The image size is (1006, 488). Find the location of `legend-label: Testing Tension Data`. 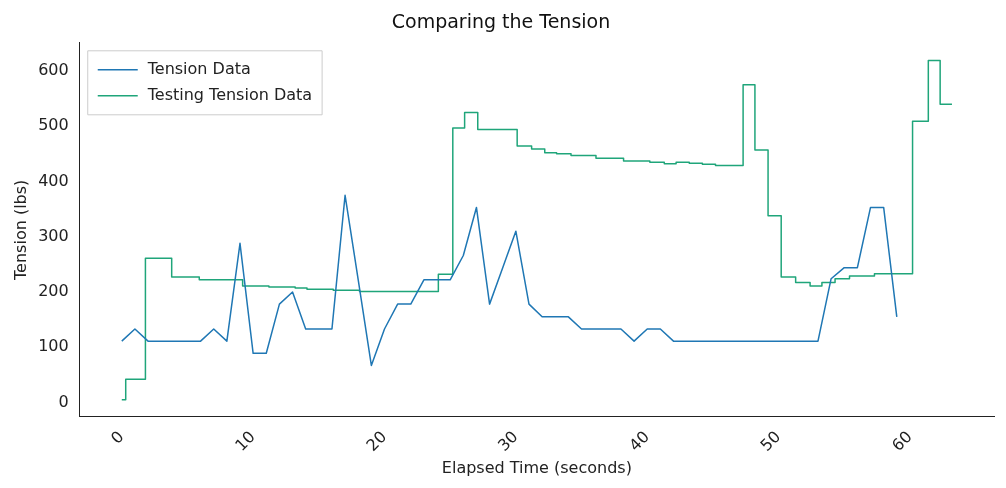

legend-label: Testing Tension Data is located at coordinates (229, 94).